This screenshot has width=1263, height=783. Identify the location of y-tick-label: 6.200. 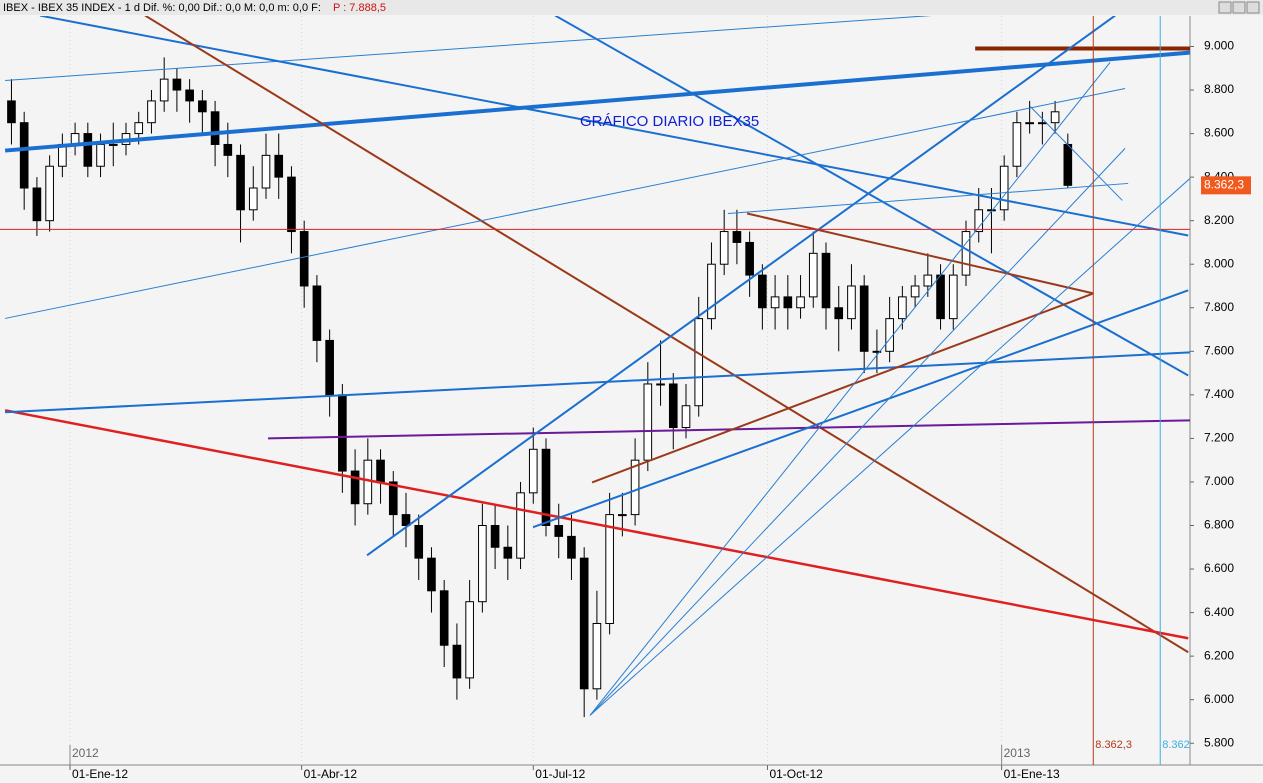
(1219, 655).